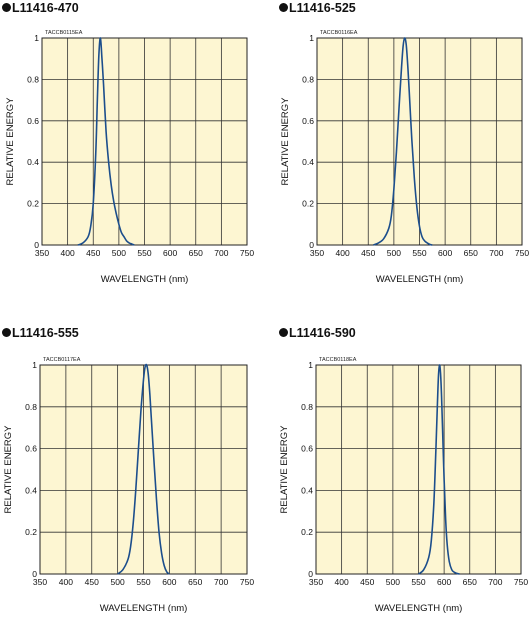  I want to click on chart-code-label: TACCB0115EA, so click(64, 33).